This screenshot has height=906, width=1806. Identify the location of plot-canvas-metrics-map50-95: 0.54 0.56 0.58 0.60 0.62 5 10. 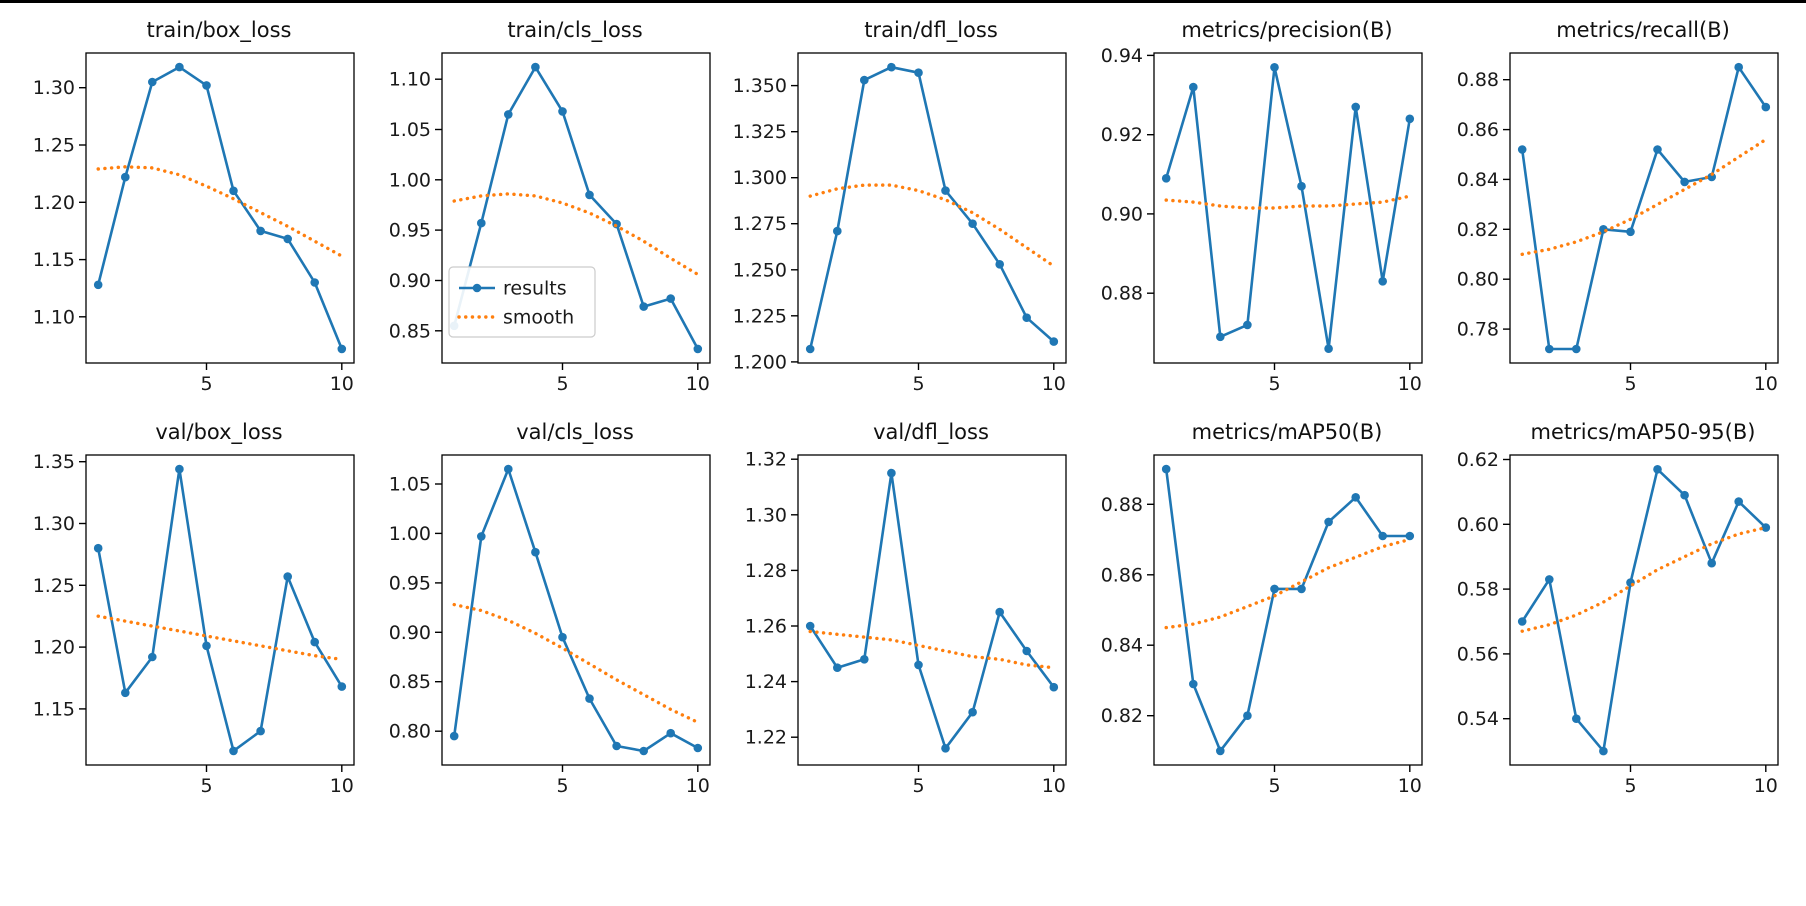
(1618, 623).